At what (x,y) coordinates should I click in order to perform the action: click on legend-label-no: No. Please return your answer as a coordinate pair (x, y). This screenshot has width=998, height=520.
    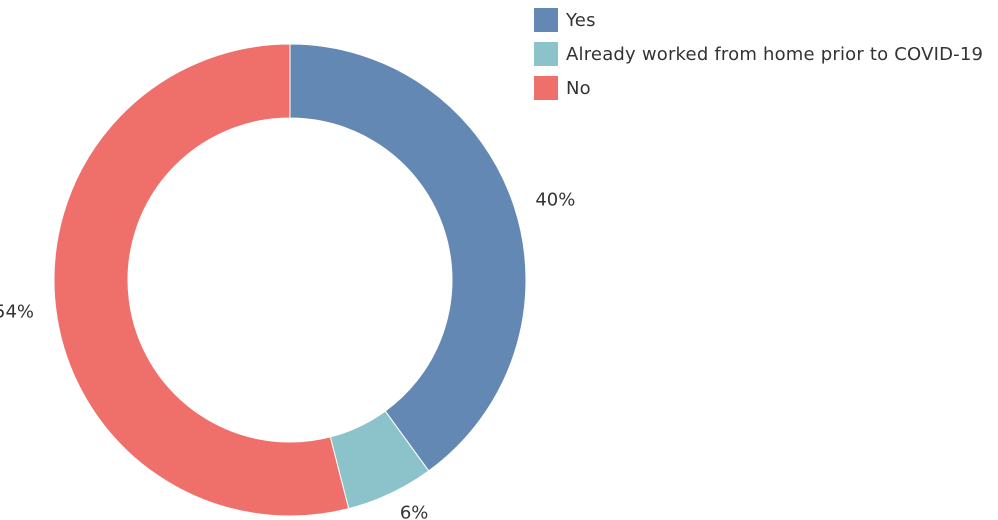
    Looking at the image, I should click on (578, 88).